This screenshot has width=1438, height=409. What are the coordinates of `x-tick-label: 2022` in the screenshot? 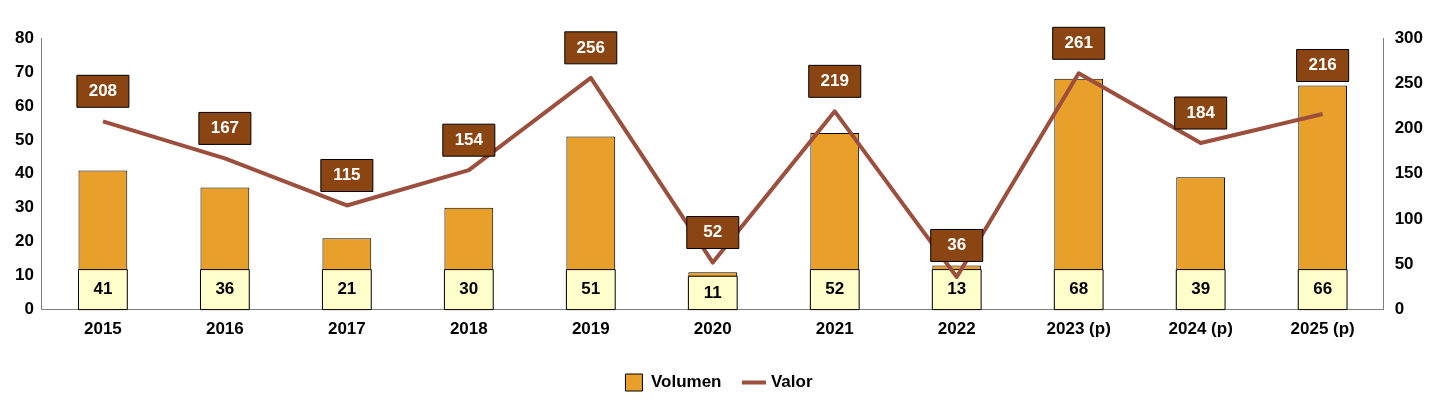 It's located at (956, 329).